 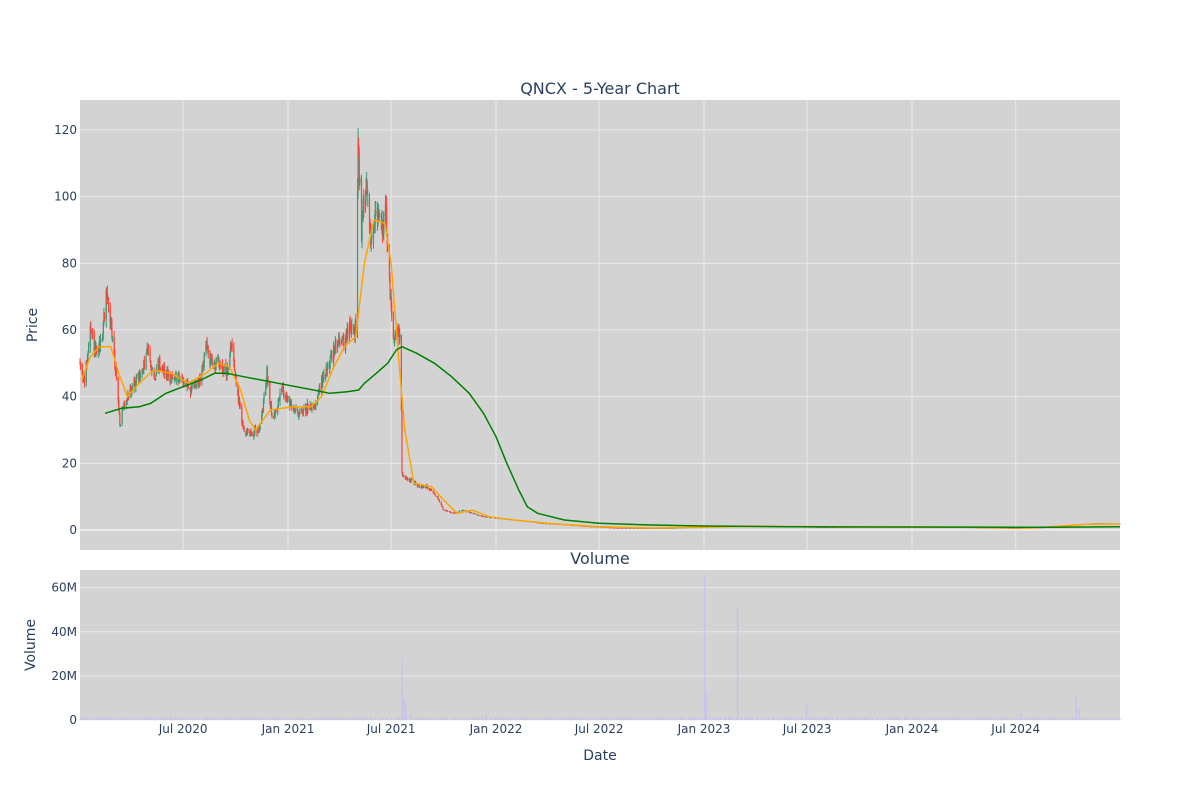 I want to click on volume-spike-bar, so click(x=405, y=710).